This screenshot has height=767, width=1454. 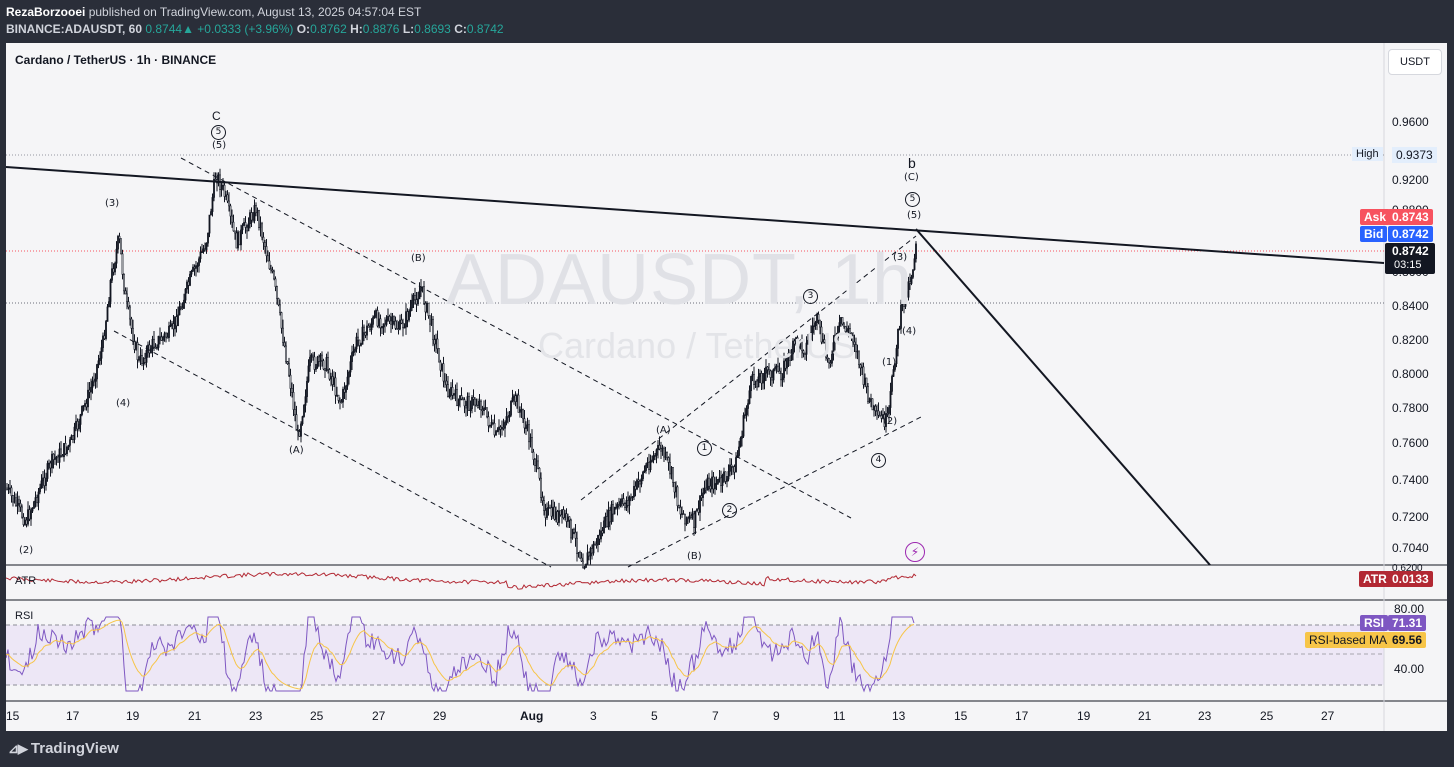 I want to click on rsi-level-upper: 80.00, so click(x=1409, y=609).